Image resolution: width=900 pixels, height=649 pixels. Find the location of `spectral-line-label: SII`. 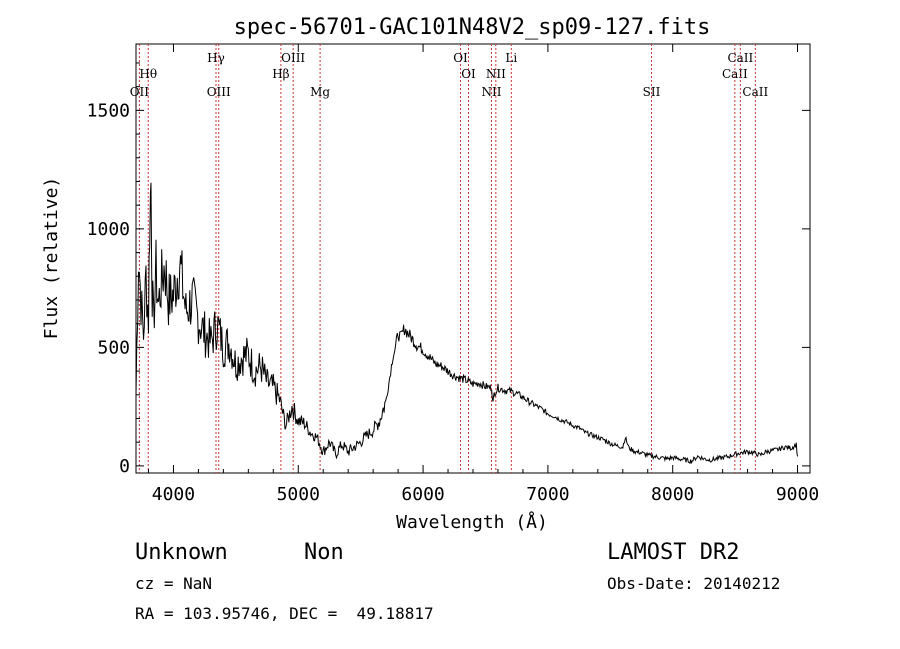

spectral-line-label: SII is located at coordinates (652, 92).